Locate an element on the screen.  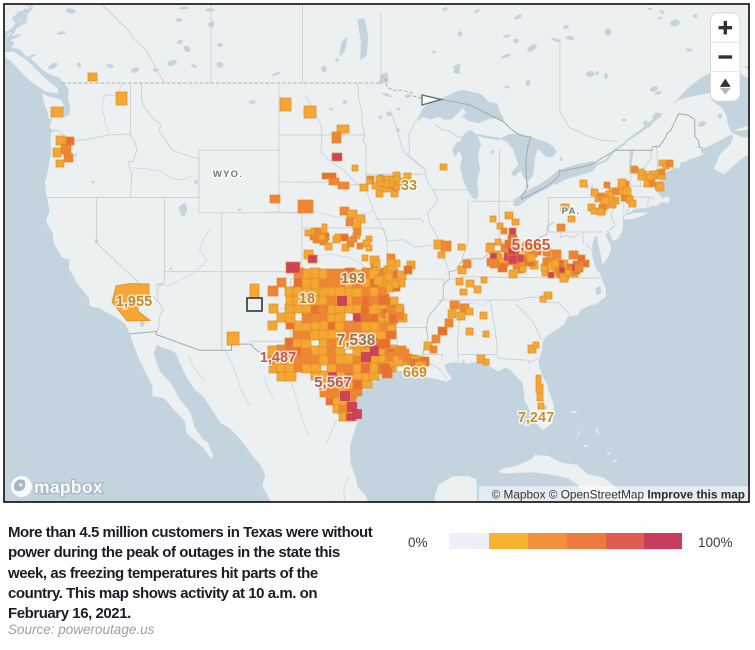
svg-text: 7,538 is located at coordinates (356, 340).